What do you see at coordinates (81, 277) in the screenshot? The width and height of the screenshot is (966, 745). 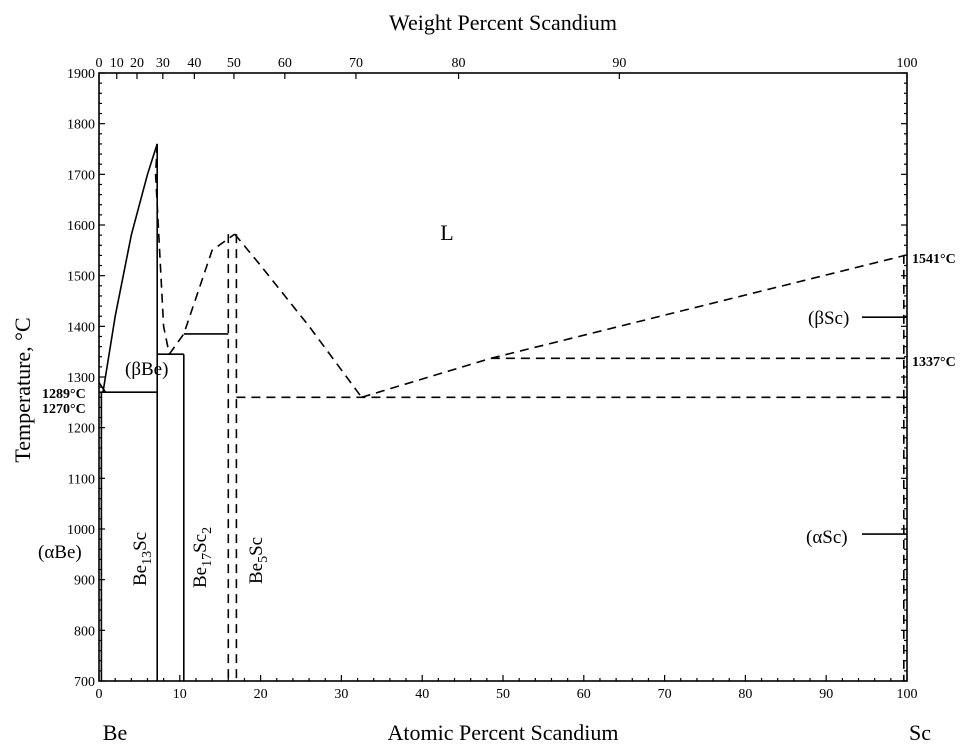 I see `y-tick-label: 1500` at bounding box center [81, 277].